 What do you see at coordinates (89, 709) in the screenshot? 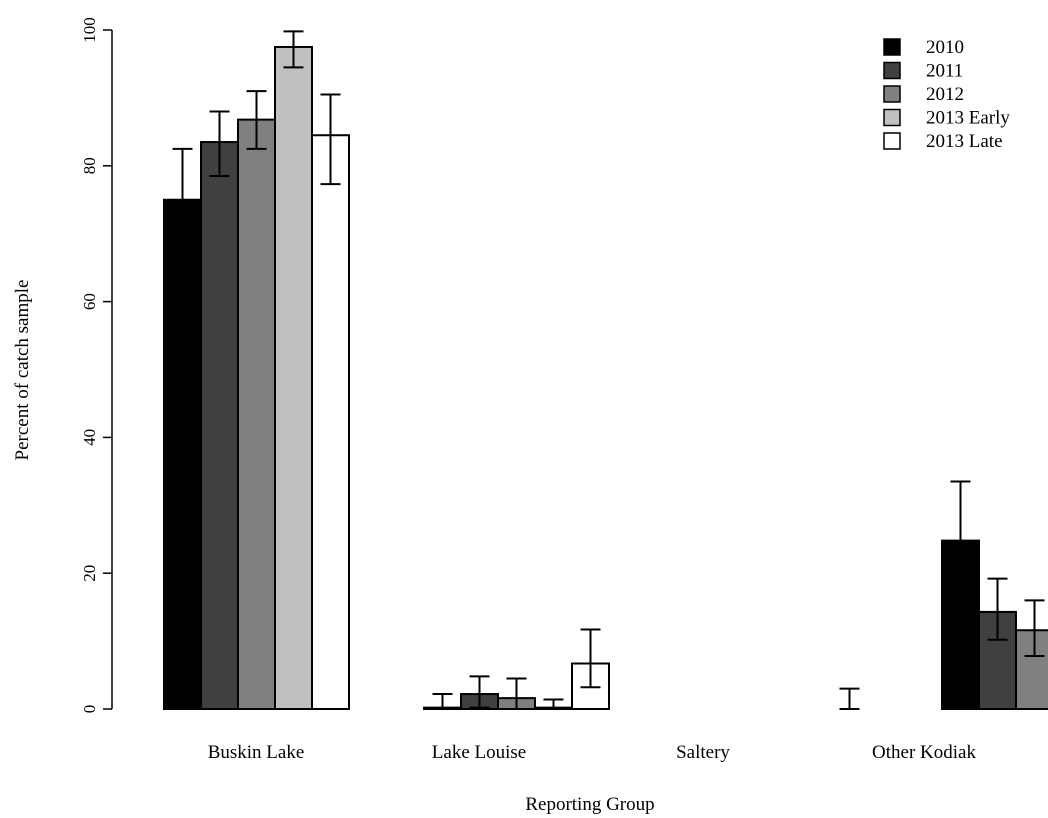
I see `y-tick-label: 0` at bounding box center [89, 709].